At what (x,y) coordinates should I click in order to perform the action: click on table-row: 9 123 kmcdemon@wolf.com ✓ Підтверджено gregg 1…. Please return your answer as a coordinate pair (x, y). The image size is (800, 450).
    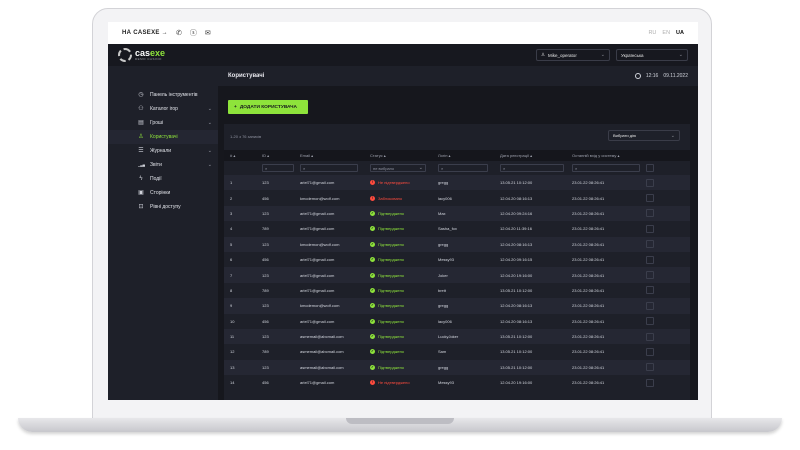
    Looking at the image, I should click on (457, 306).